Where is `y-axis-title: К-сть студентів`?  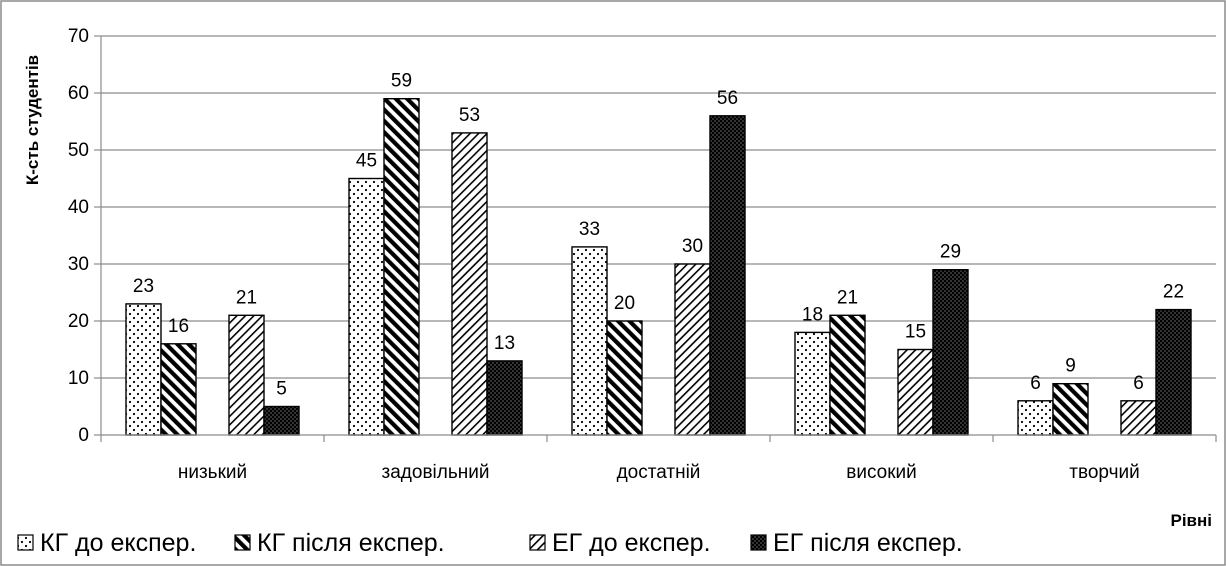
y-axis-title: К-сть студентів is located at coordinates (32, 120).